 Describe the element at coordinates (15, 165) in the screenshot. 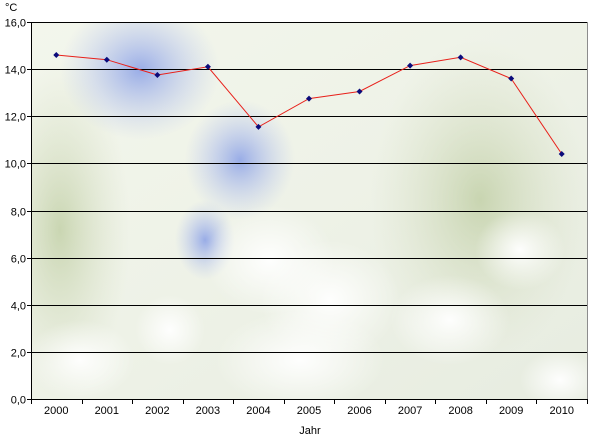

I see `y-tick-label: 10,0` at that location.